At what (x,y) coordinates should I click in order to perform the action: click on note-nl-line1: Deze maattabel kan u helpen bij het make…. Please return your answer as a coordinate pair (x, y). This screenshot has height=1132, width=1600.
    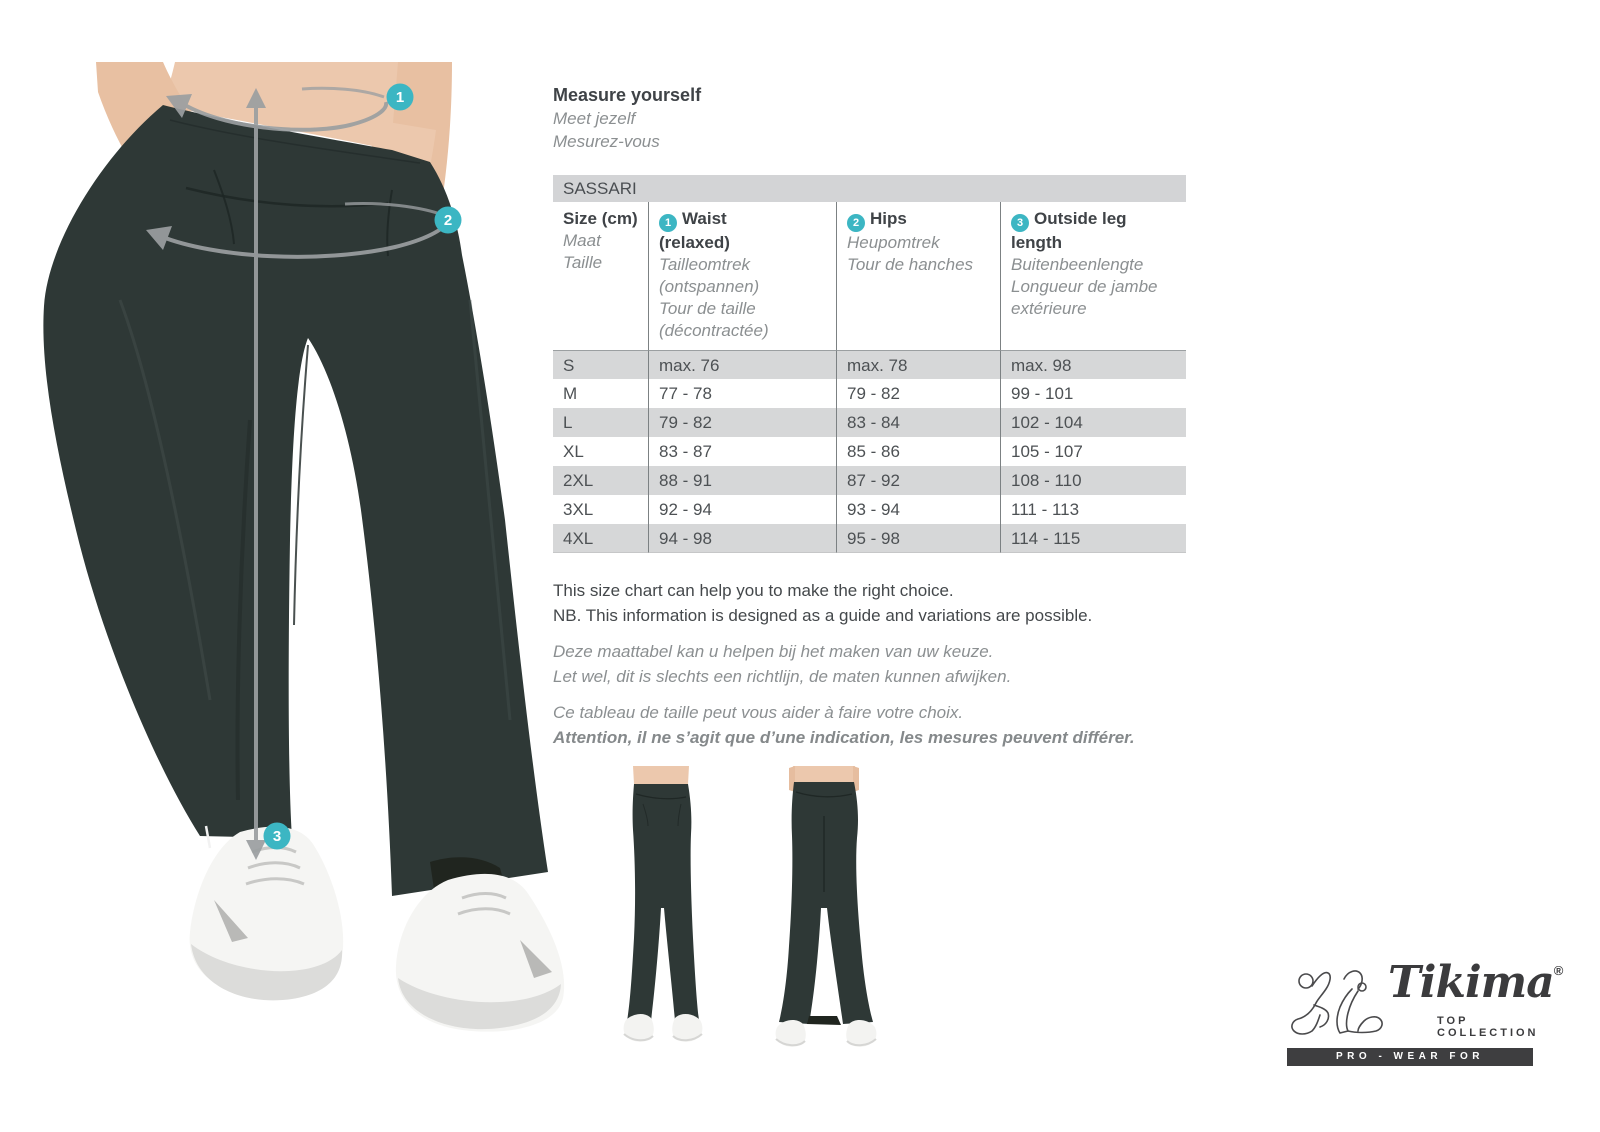
    Looking at the image, I should click on (773, 651).